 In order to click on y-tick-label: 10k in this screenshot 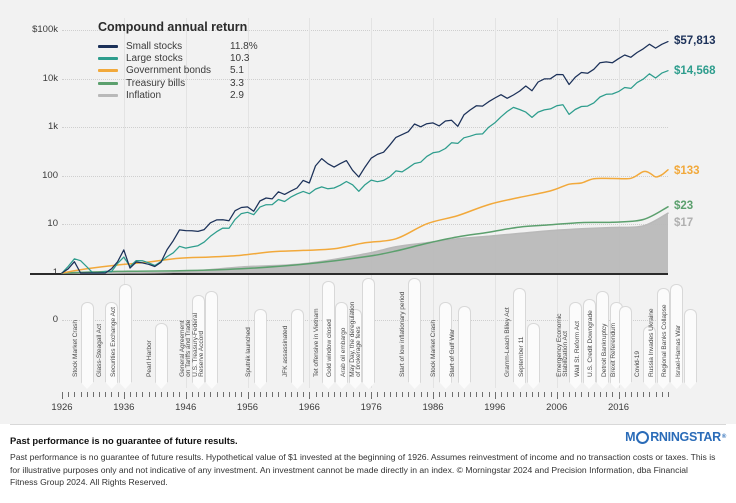, I will do `click(50, 78)`.